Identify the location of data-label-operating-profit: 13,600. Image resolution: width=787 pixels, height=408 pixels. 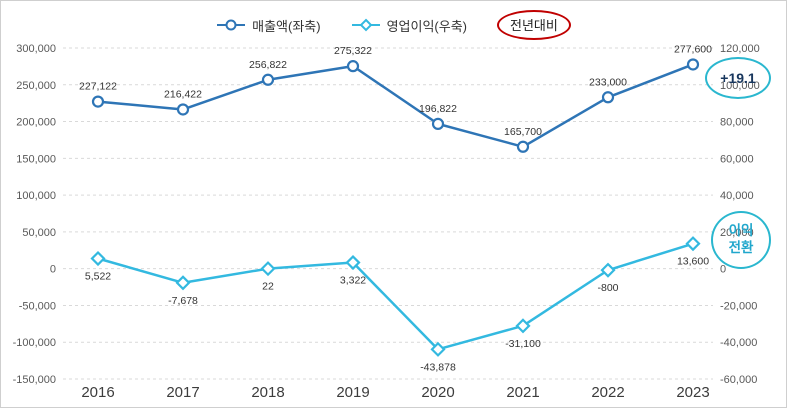
(693, 262).